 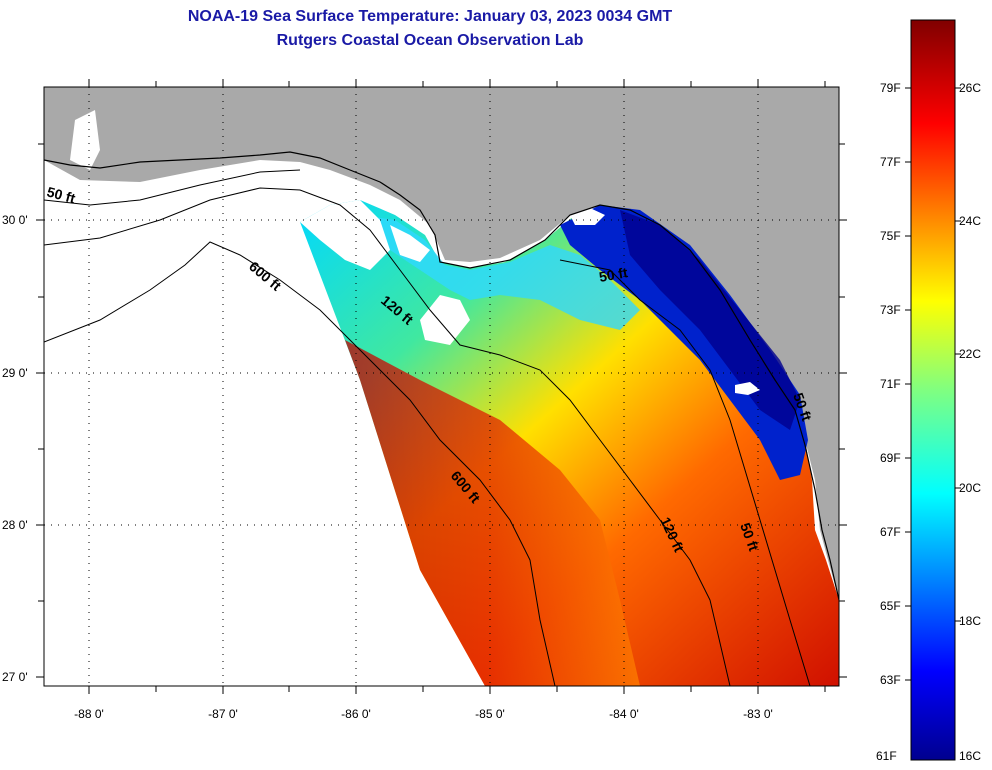 What do you see at coordinates (613, 274) in the screenshot?
I see `contour-label-50ft-big-bend: 50 ft` at bounding box center [613, 274].